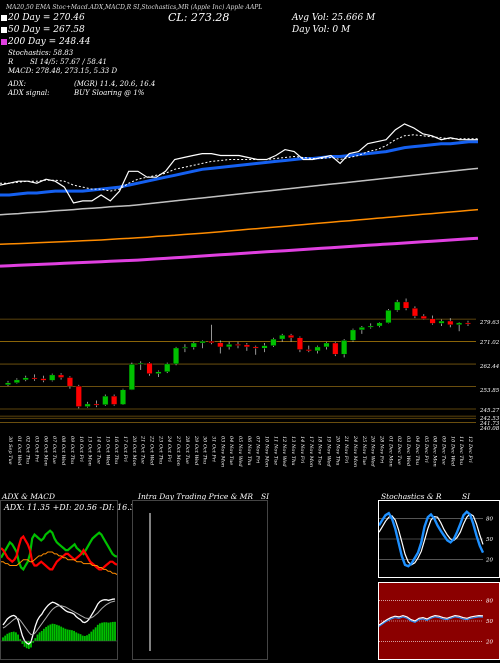 Image resolution: width=500 pixels, height=663 pixels. Describe the element at coordinates (90, 451) in the screenshot. I see `date-tick-label: 13 Oct Mon` at that location.